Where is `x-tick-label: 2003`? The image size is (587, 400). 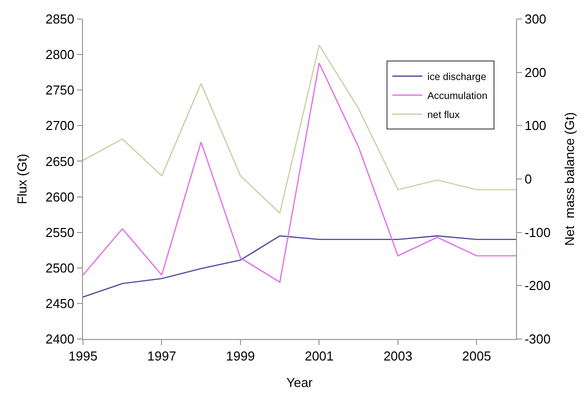 x-tick-label: 2003 is located at coordinates (397, 356).